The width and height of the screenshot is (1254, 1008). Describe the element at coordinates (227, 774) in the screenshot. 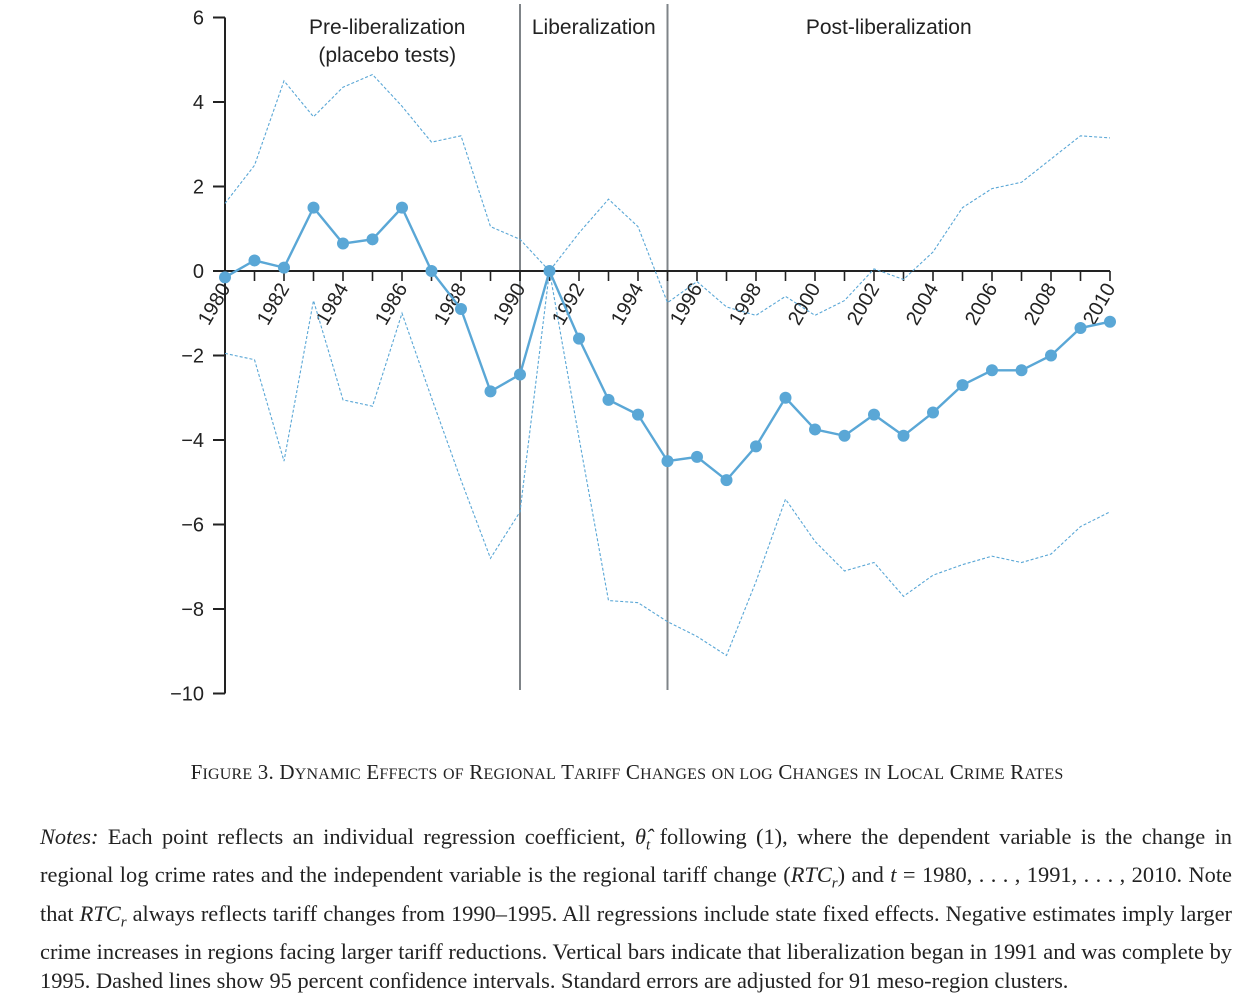

I see `caption-smallcaps: IGURE` at that location.